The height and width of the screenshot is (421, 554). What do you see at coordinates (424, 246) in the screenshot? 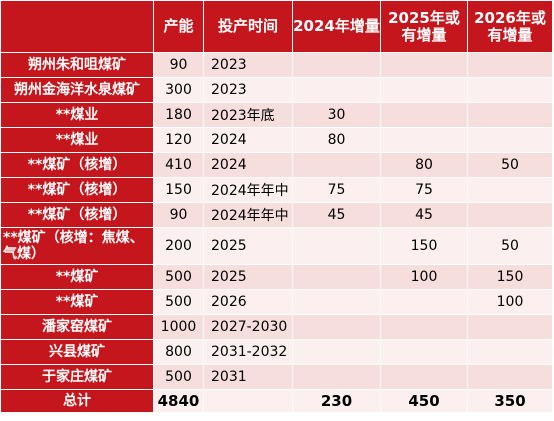
I see `increment-2025-cell: 150` at bounding box center [424, 246].